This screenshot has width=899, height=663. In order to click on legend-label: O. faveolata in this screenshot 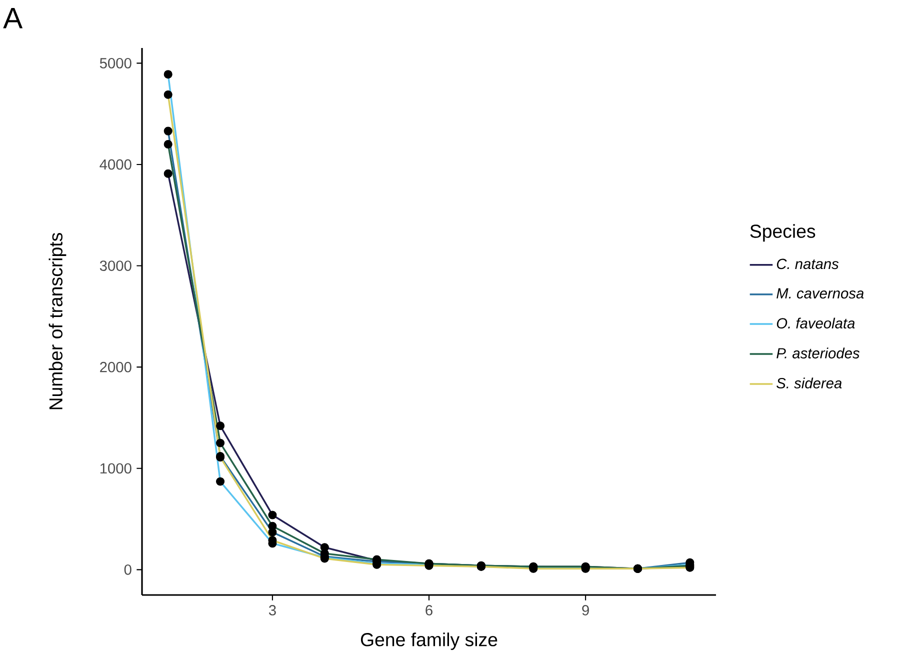, I will do `click(815, 323)`.